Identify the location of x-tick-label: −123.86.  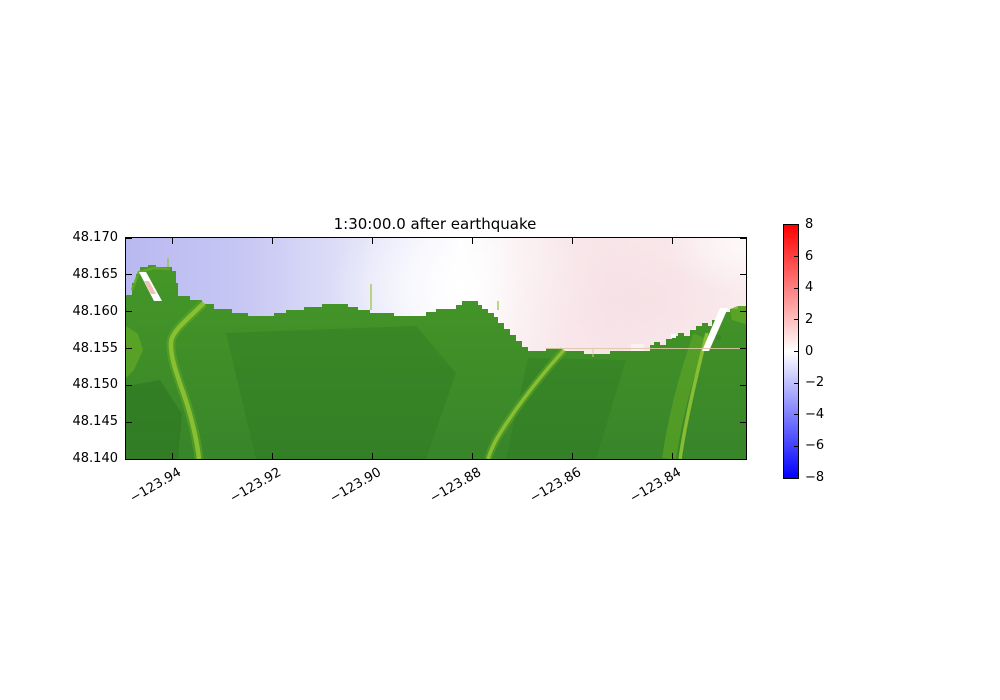
(555, 486).